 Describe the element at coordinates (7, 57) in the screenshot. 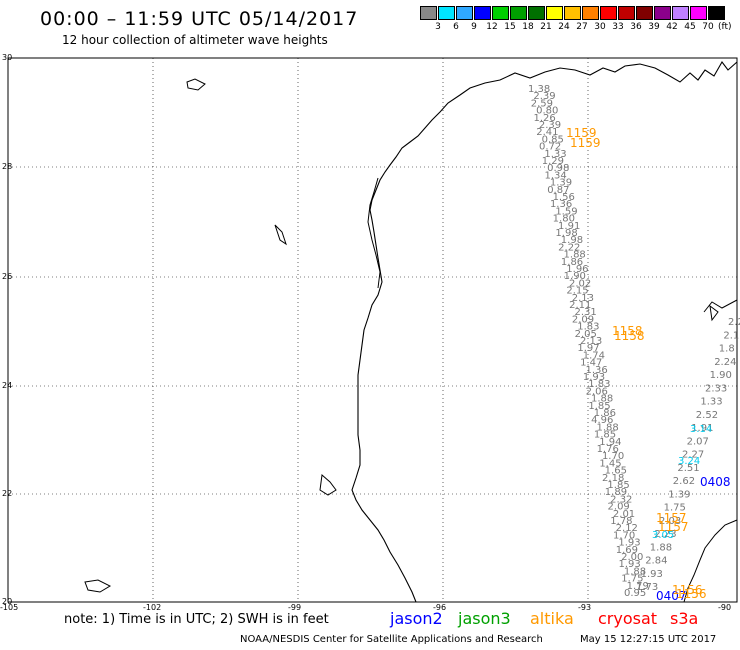

I see `latitude-label: 30` at that location.